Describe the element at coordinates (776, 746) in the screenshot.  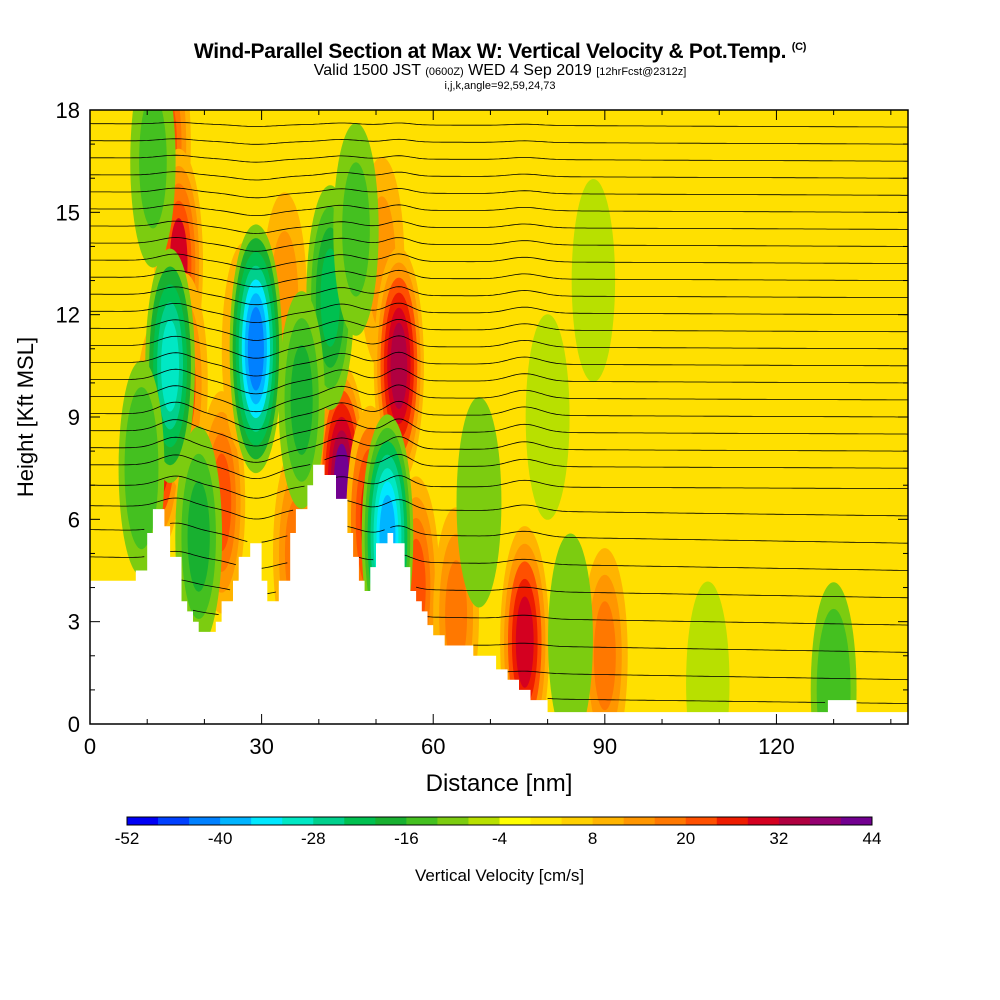
I see `x-tick-label: 120` at that location.